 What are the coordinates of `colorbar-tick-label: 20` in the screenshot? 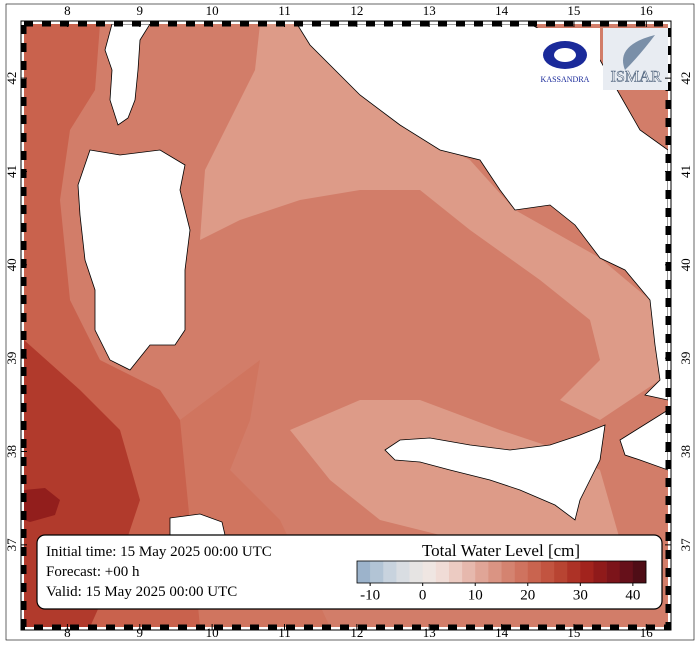 It's located at (527, 595).